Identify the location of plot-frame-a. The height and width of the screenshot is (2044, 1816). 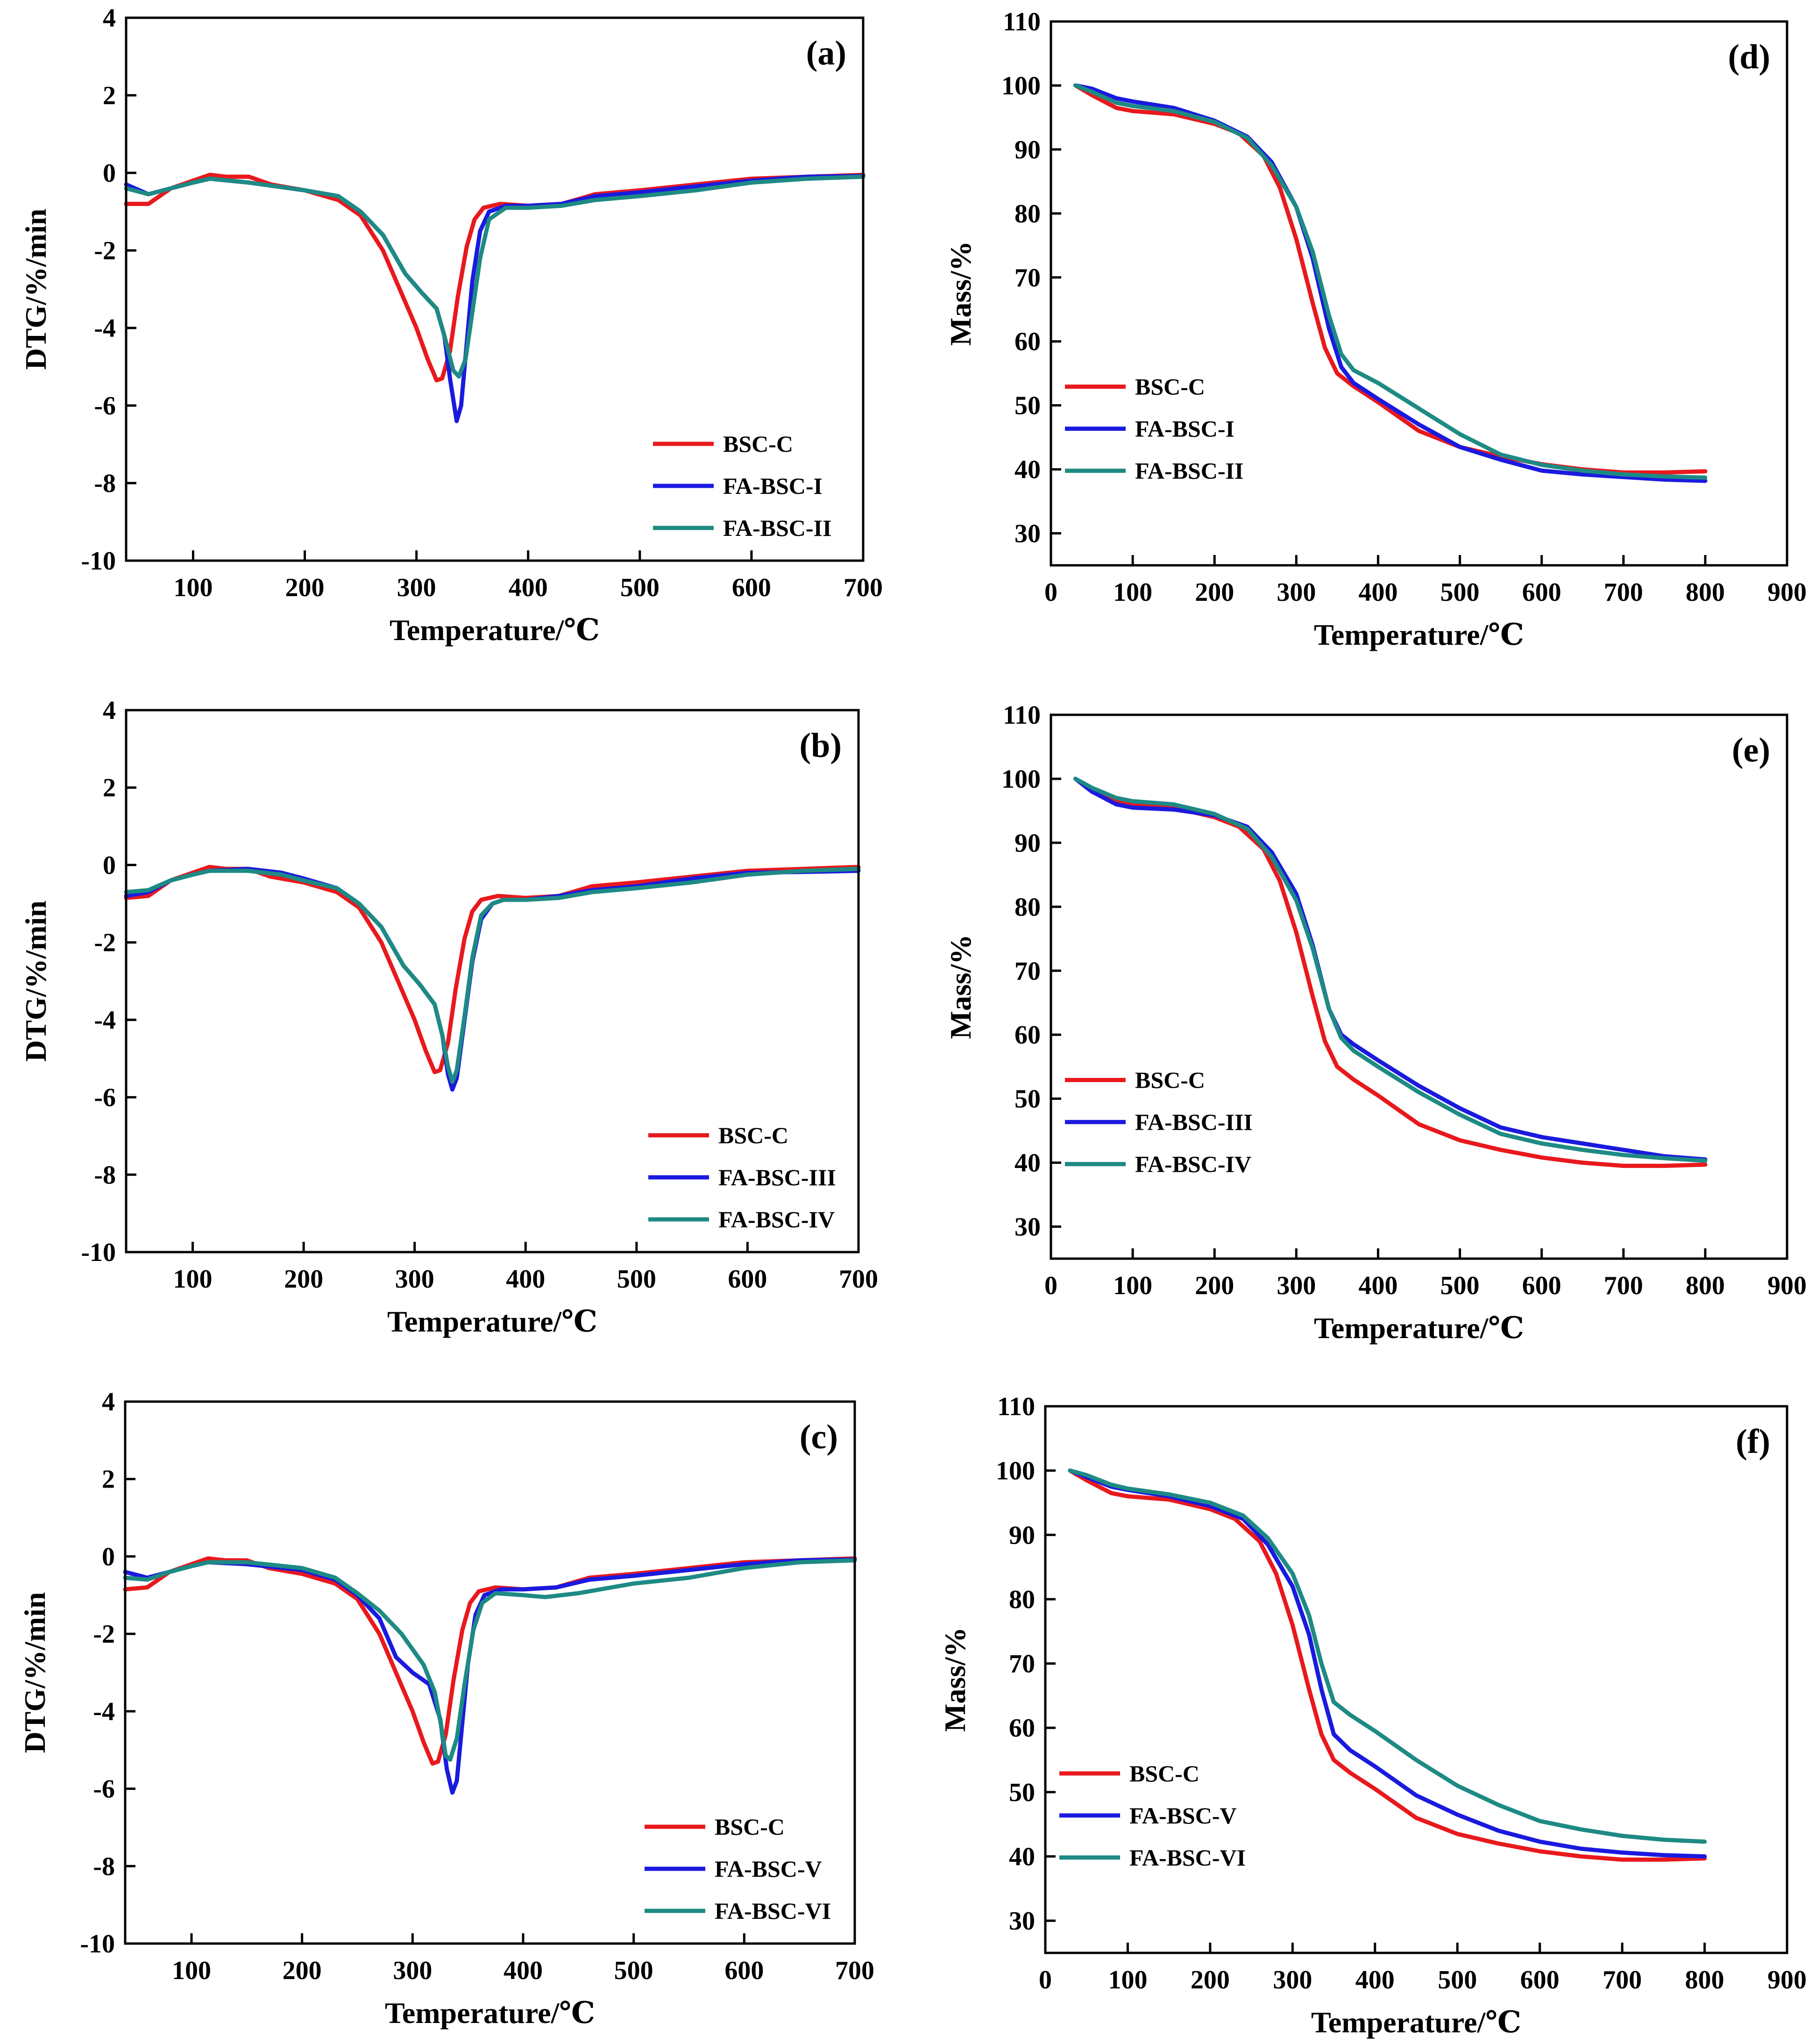
(495, 289).